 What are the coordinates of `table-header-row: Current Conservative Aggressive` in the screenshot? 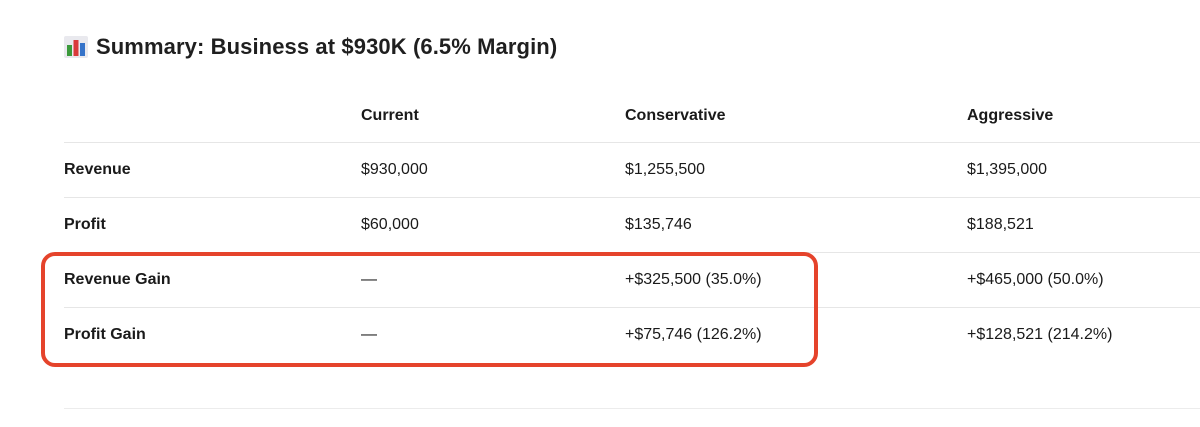 It's located at (632, 116).